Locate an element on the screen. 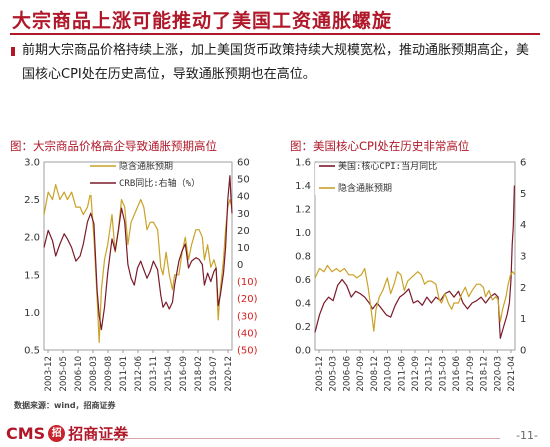  left-axis-tick-label: 2.0 is located at coordinates (32, 238).